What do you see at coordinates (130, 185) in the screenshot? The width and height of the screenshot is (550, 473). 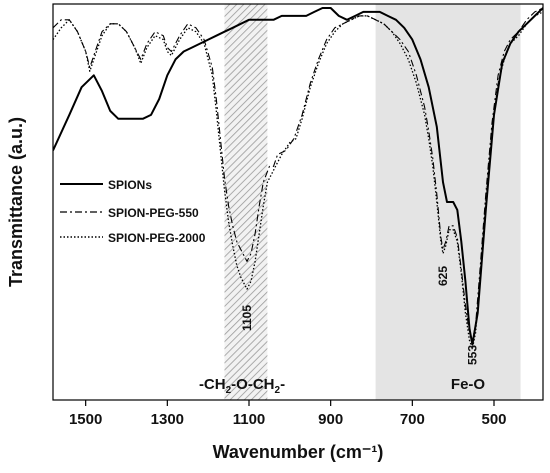 I see `legend-label-spions: SPIONs` at bounding box center [130, 185].